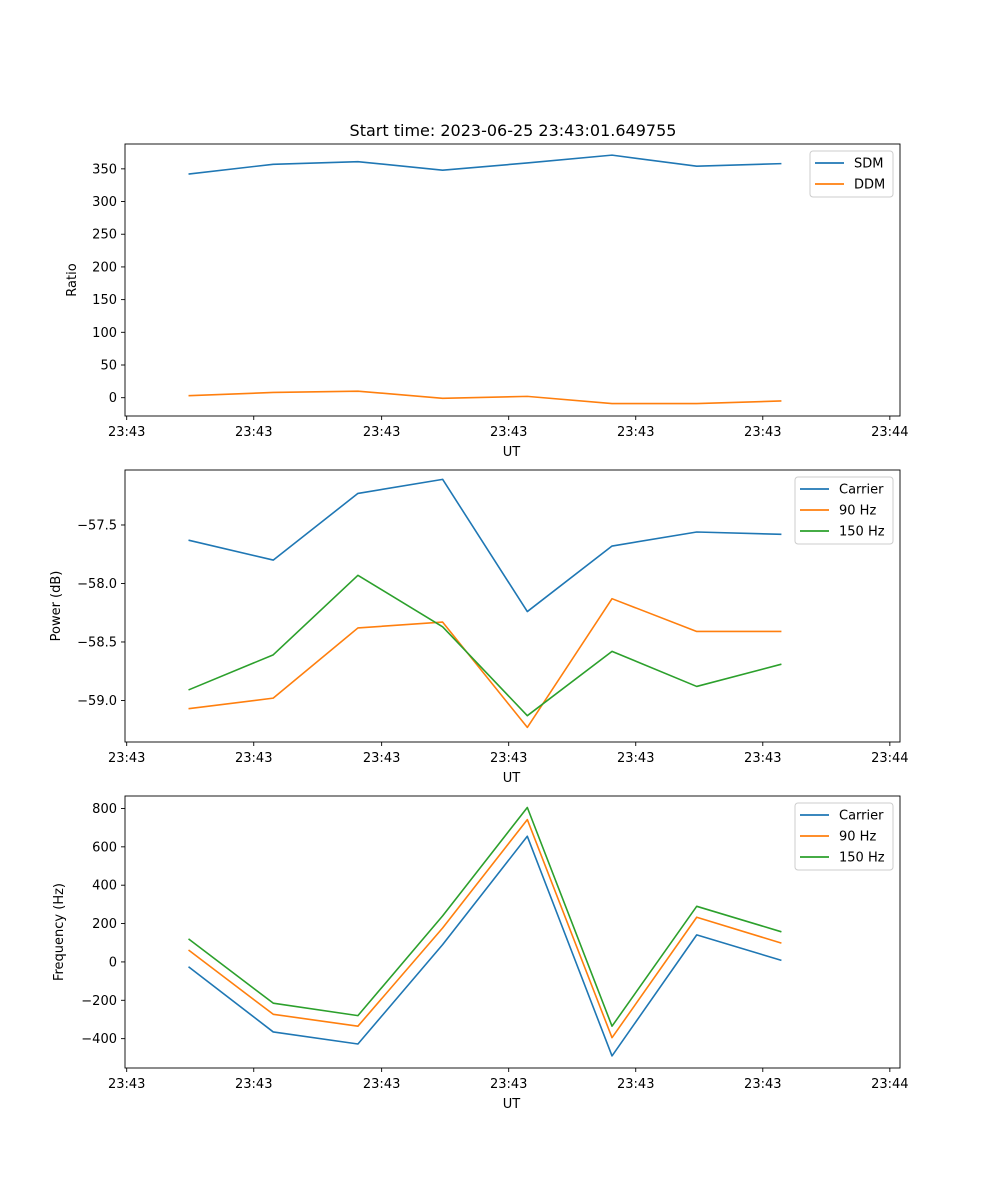 This screenshot has height=1200, width=1000. Describe the element at coordinates (97, 584) in the screenshot. I see `y-tick-label: −58.0` at that location.